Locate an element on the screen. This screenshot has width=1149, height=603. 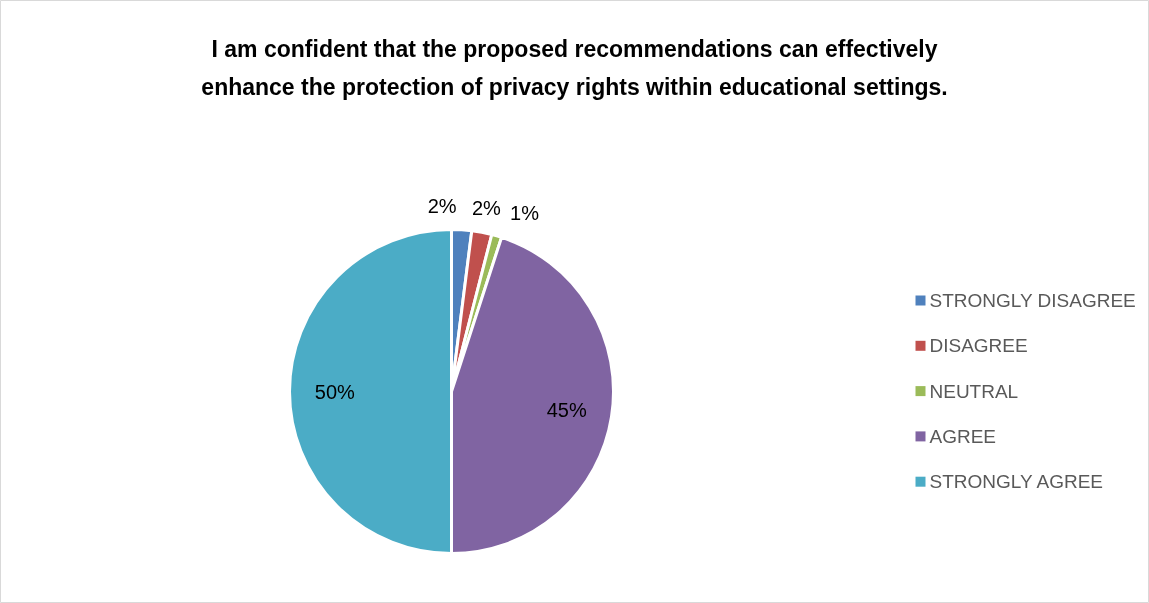
legend-label: AGREE is located at coordinates (963, 436).